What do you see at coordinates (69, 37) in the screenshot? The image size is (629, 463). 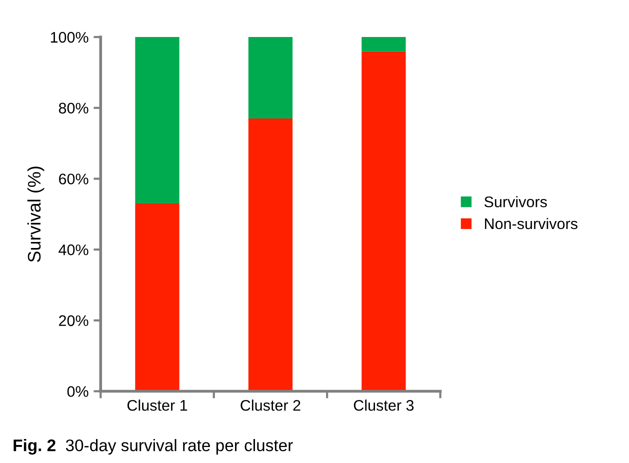 I see `y-tick-label: 100%` at bounding box center [69, 37].